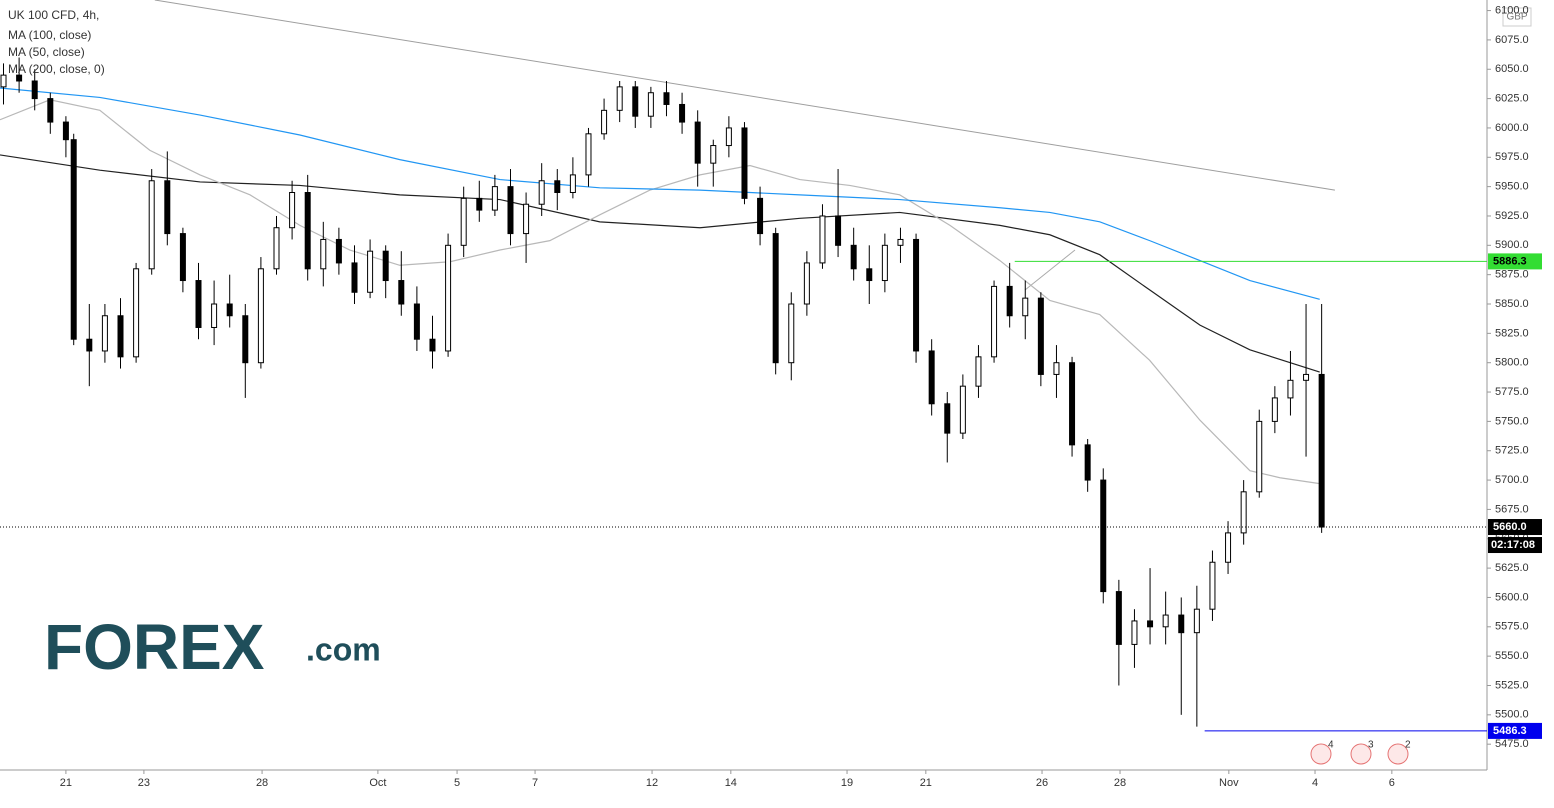  What do you see at coordinates (1371, 745) in the screenshot?
I see `event-count: 3` at bounding box center [1371, 745].